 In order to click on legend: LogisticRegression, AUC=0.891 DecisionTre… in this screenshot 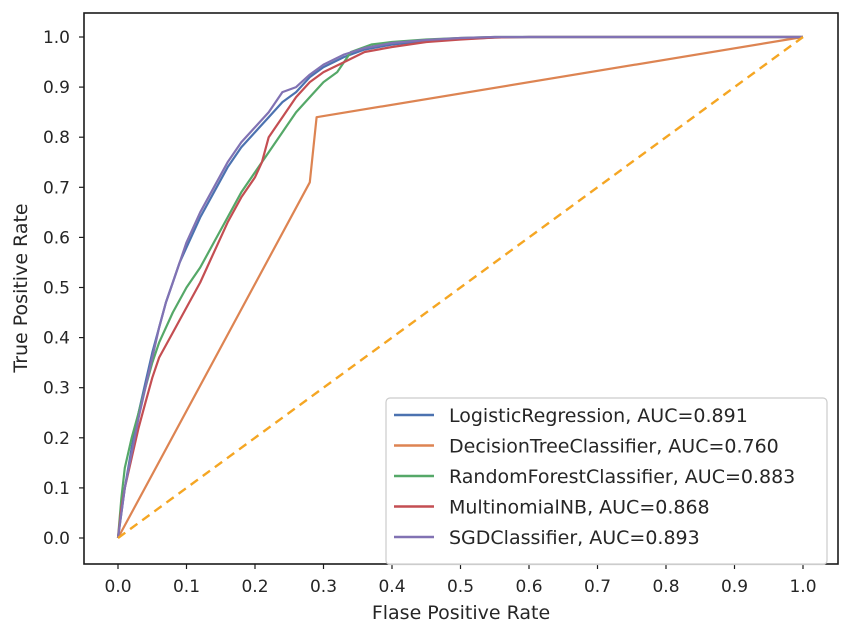, I will do `click(606, 481)`.